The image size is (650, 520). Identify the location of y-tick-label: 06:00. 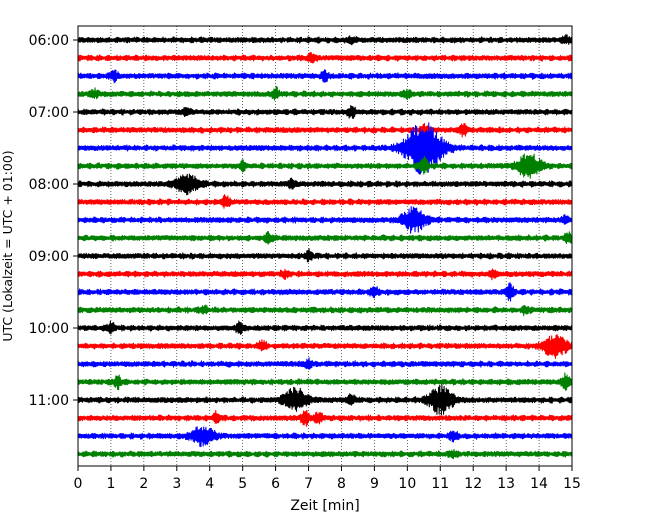
(49, 41).